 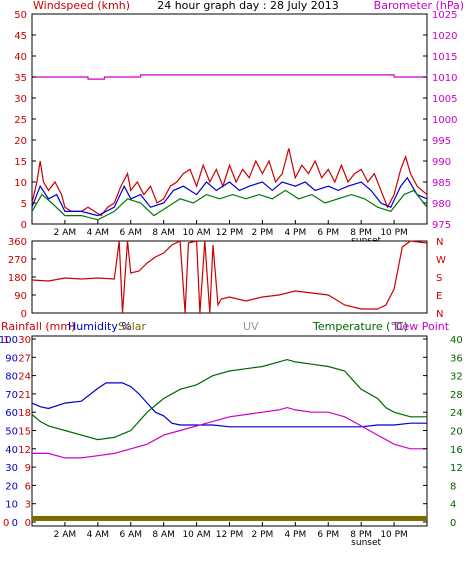 I want to click on humidity-tick-label: 90, so click(x=11, y=358).